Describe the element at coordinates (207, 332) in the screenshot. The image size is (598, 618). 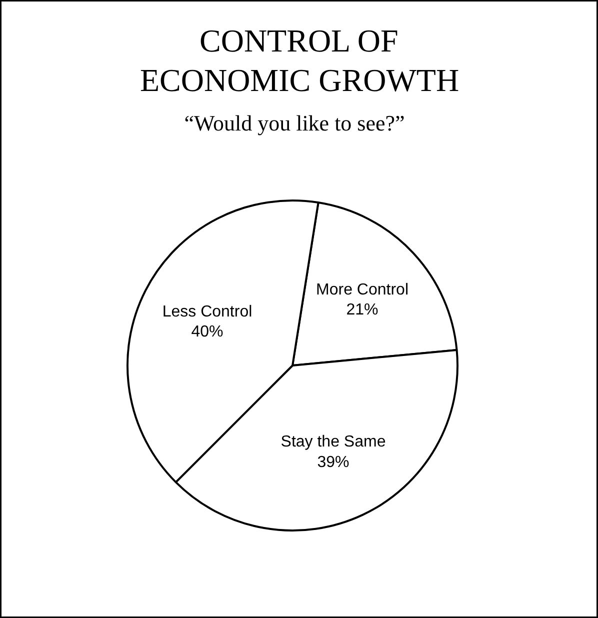
I see `data-label: 40%` at that location.